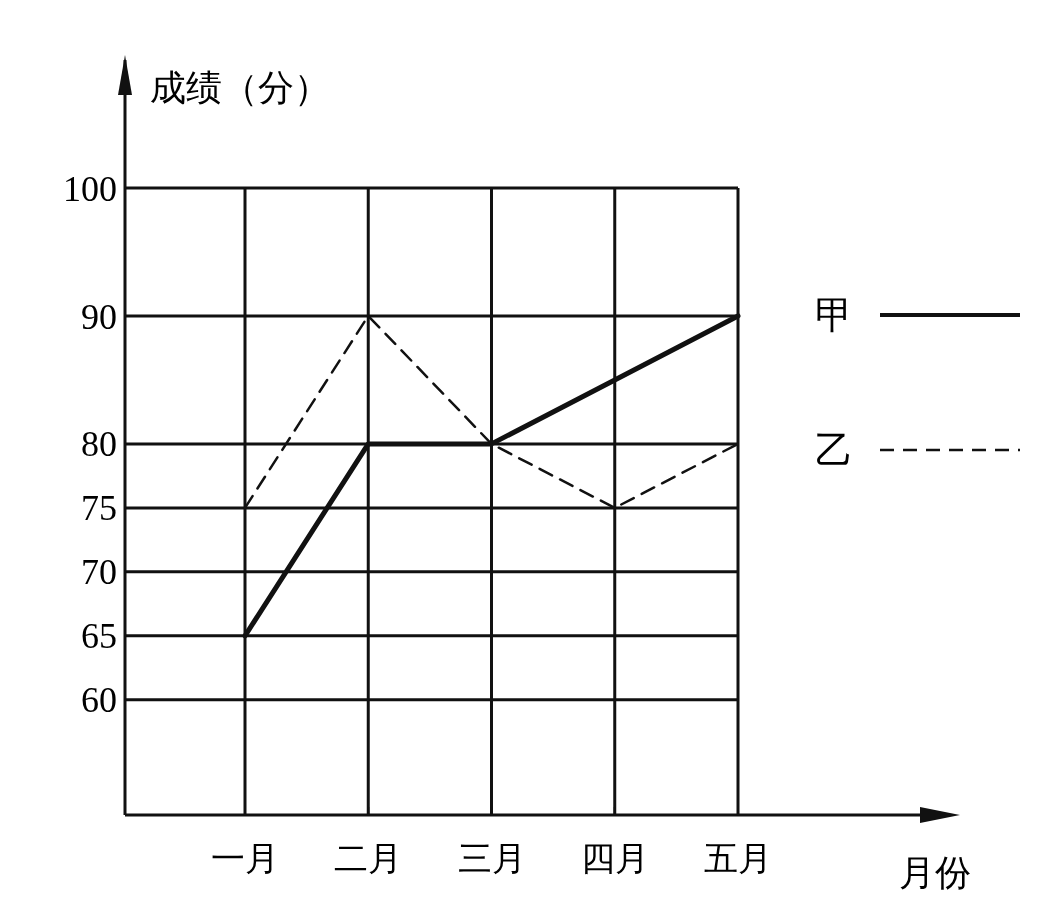 This screenshot has height=922, width=1038. Describe the element at coordinates (834, 450) in the screenshot. I see `legend-label: 乙` at that location.